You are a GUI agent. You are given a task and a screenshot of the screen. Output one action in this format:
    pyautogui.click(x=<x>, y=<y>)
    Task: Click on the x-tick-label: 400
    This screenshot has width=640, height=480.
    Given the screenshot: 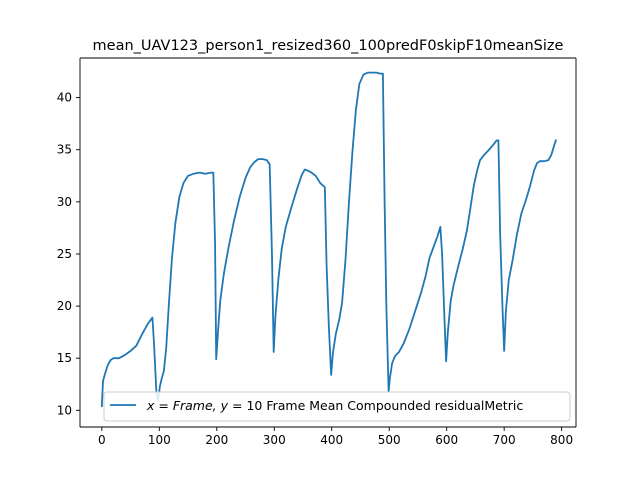 What is the action you would take?
    pyautogui.click(x=331, y=440)
    